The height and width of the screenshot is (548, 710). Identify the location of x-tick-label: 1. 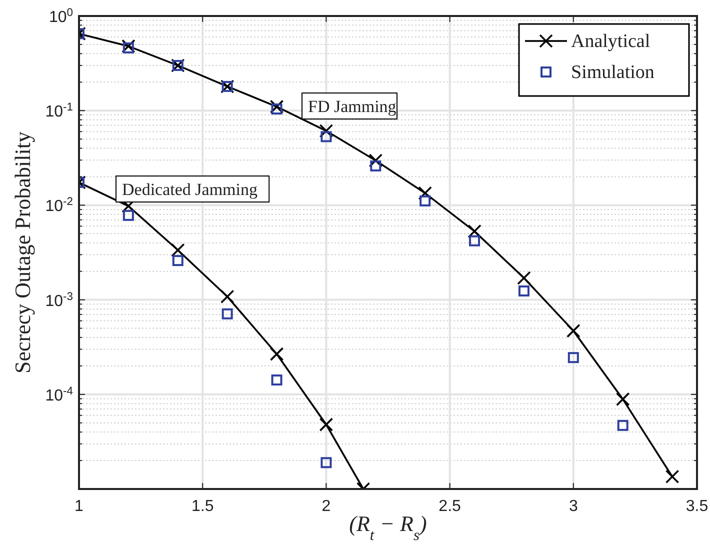
(79, 506).